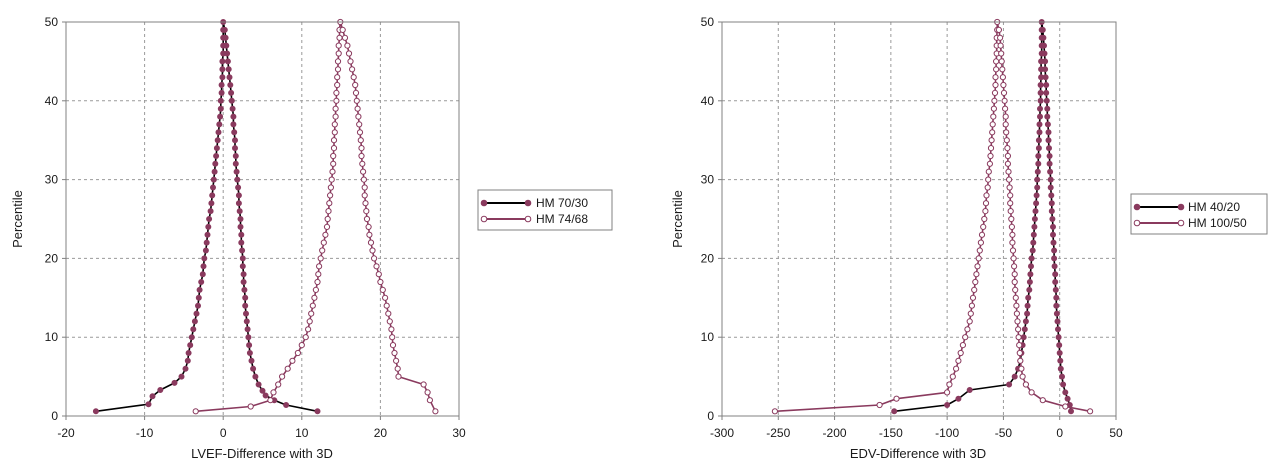  Describe the element at coordinates (835, 433) in the screenshot. I see `x-tick-label: -200` at that location.